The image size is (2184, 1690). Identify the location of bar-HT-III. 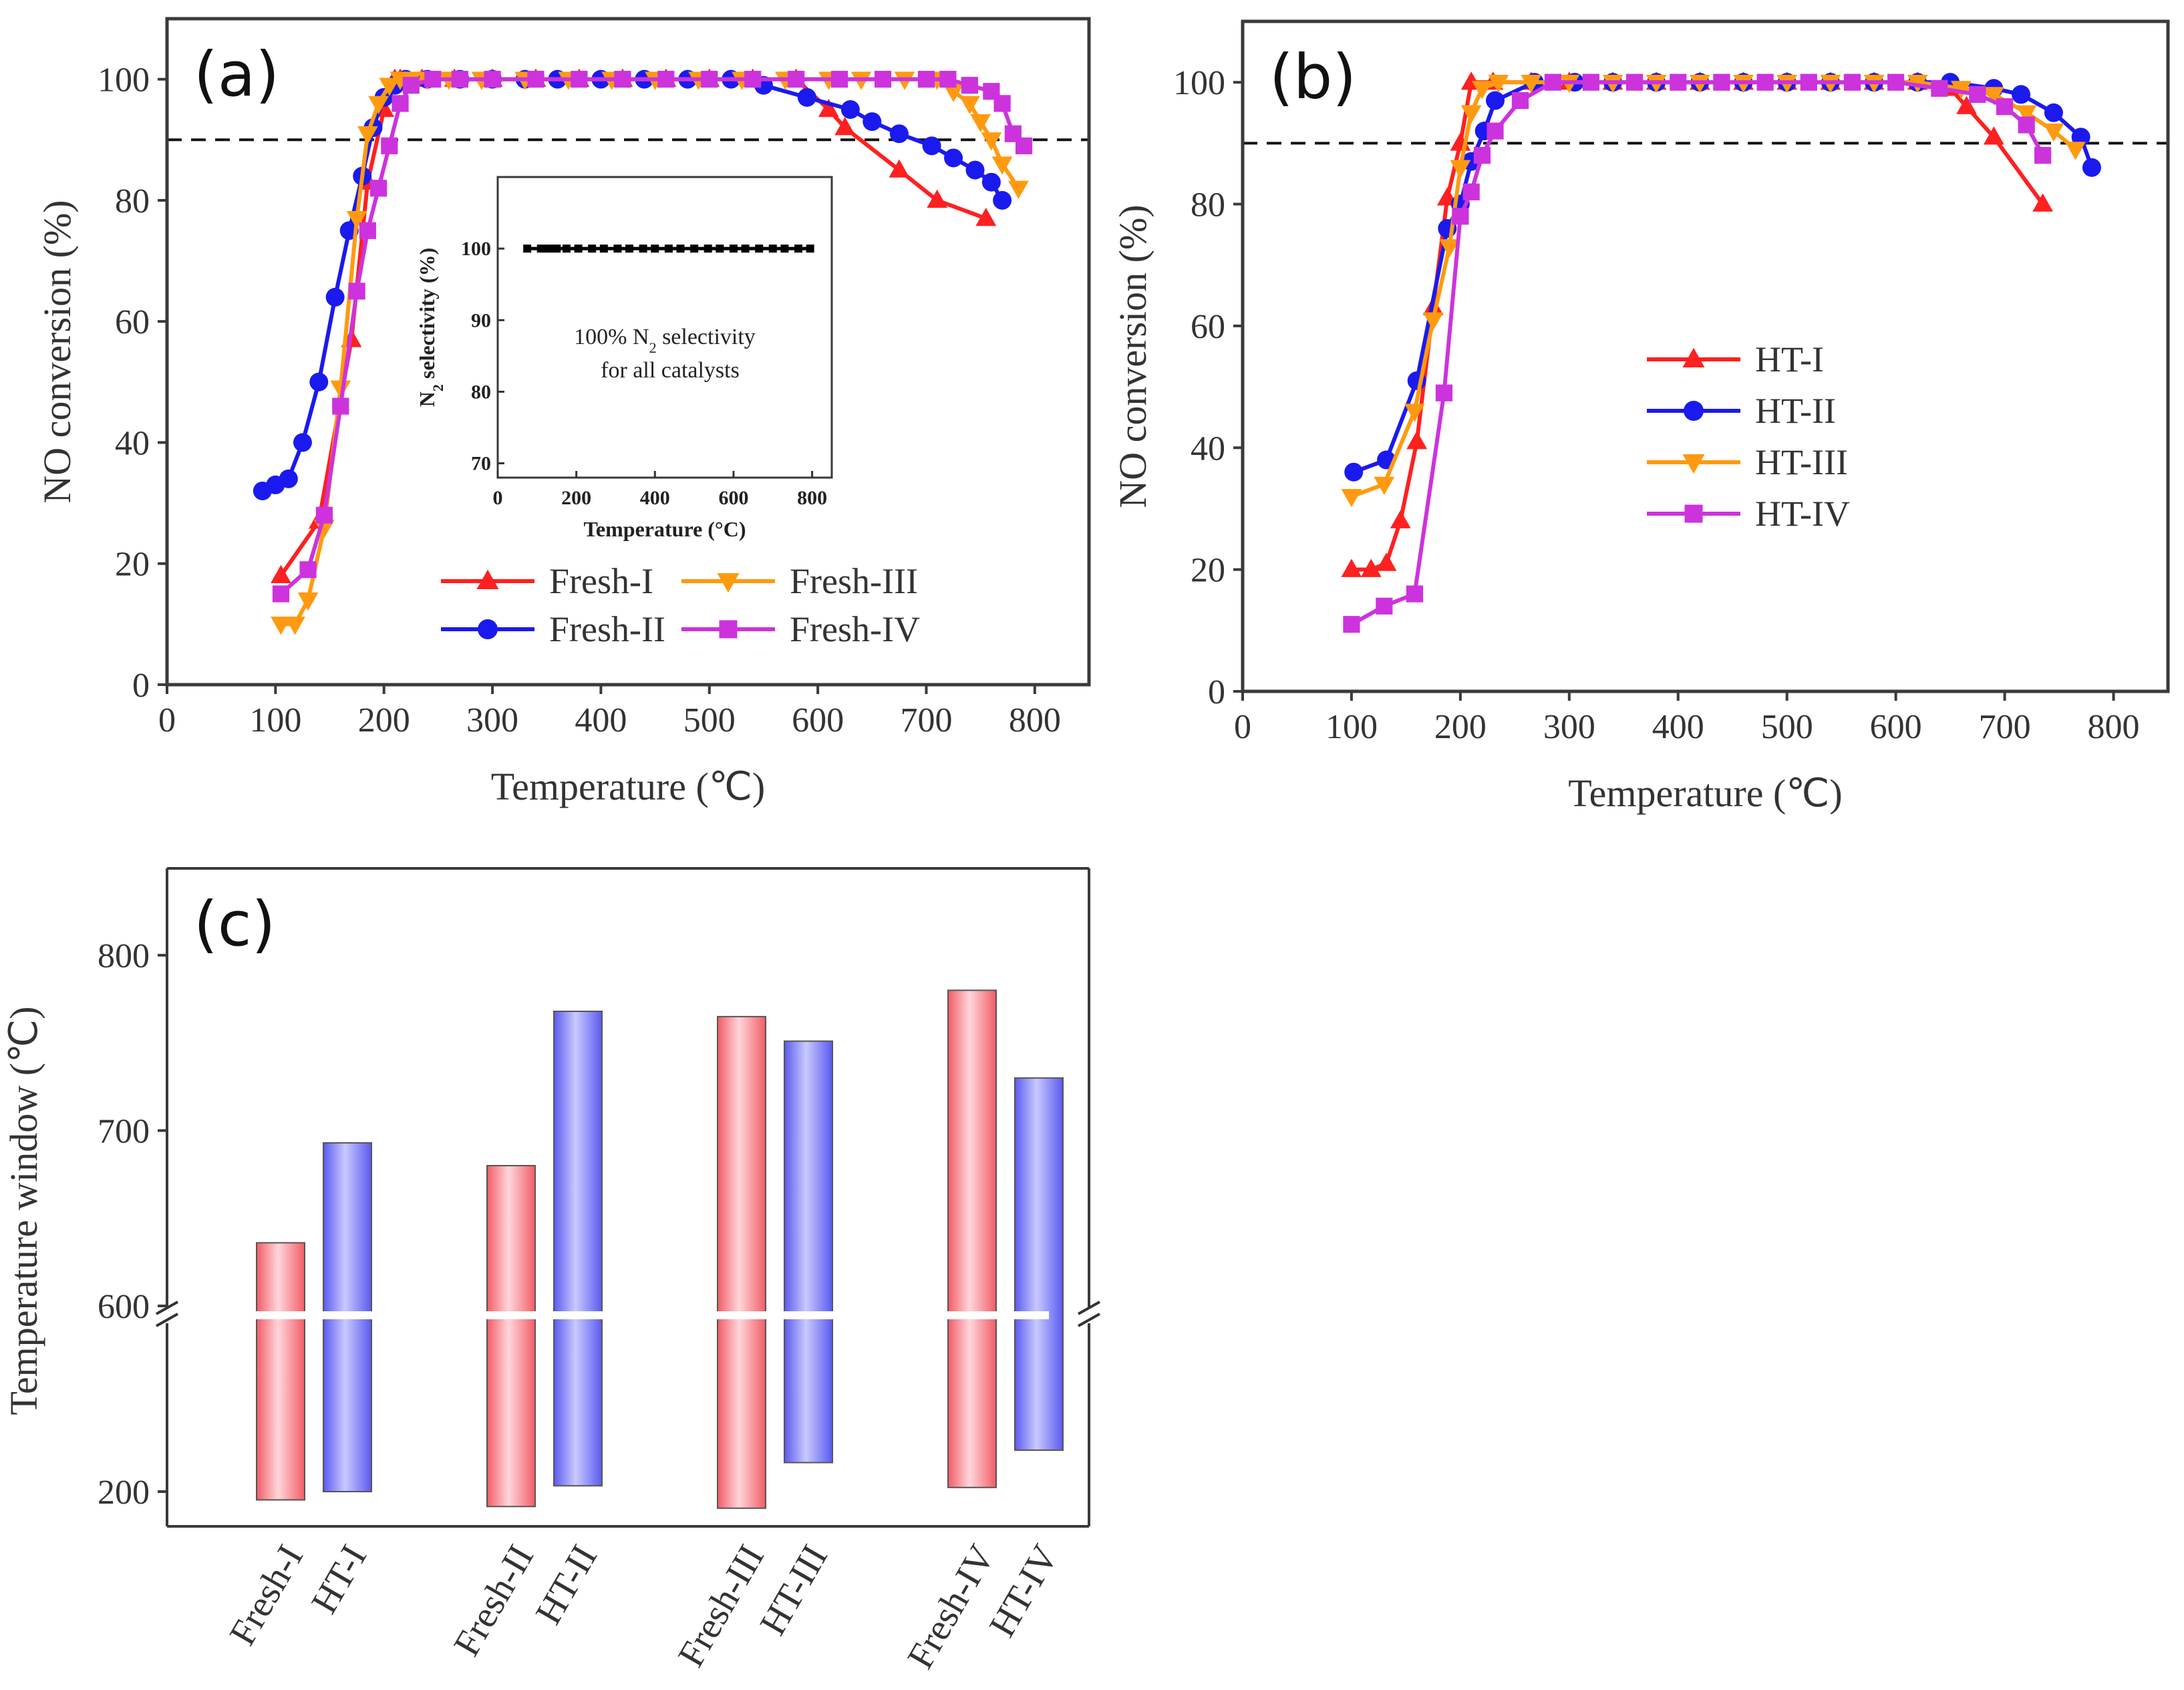
(808, 1252).